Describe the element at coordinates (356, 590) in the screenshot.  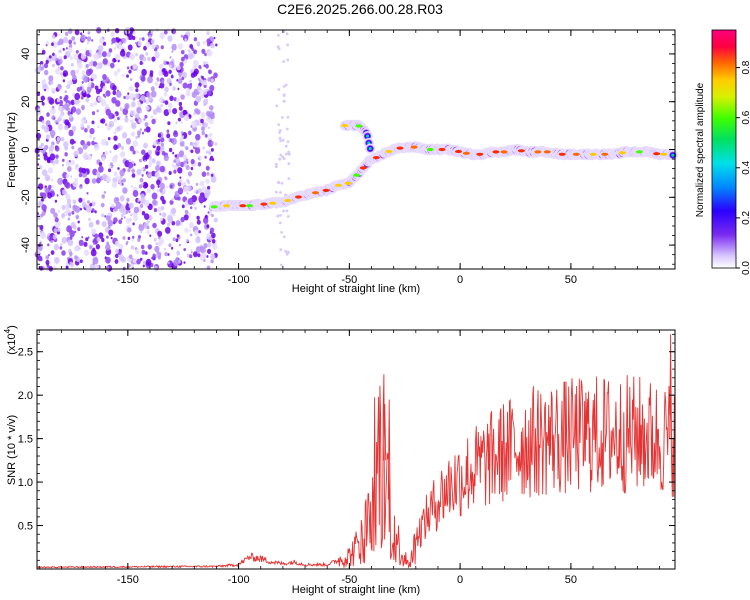
I see `snr-x-label: Height of straight line (km)` at that location.